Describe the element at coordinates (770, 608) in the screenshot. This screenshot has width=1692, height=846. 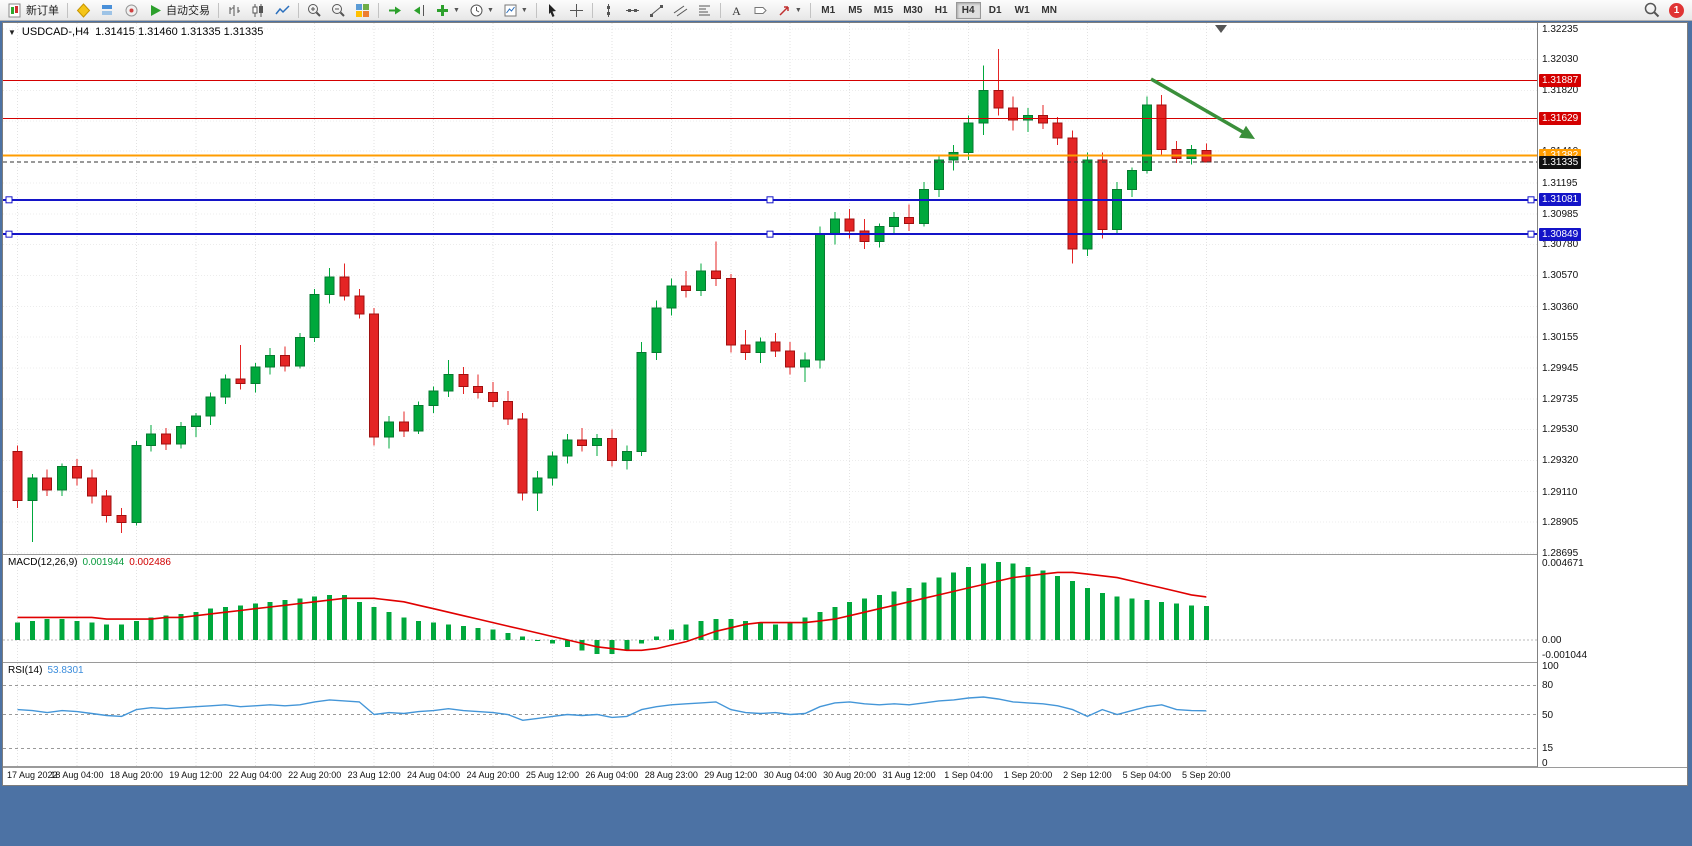
I see `macd-panel` at that location.